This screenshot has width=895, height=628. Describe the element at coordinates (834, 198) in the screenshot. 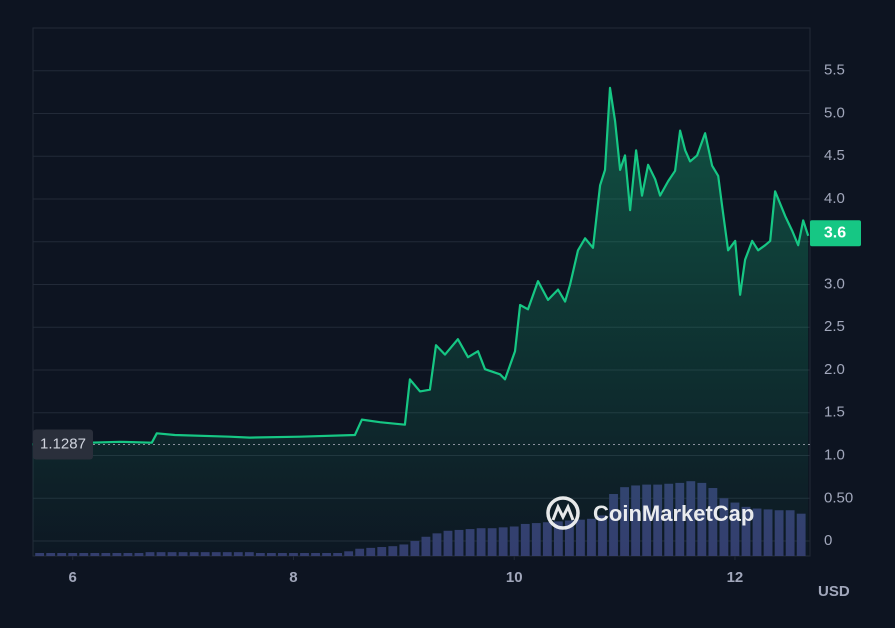

I see `y-tick-label: 4.0` at that location.